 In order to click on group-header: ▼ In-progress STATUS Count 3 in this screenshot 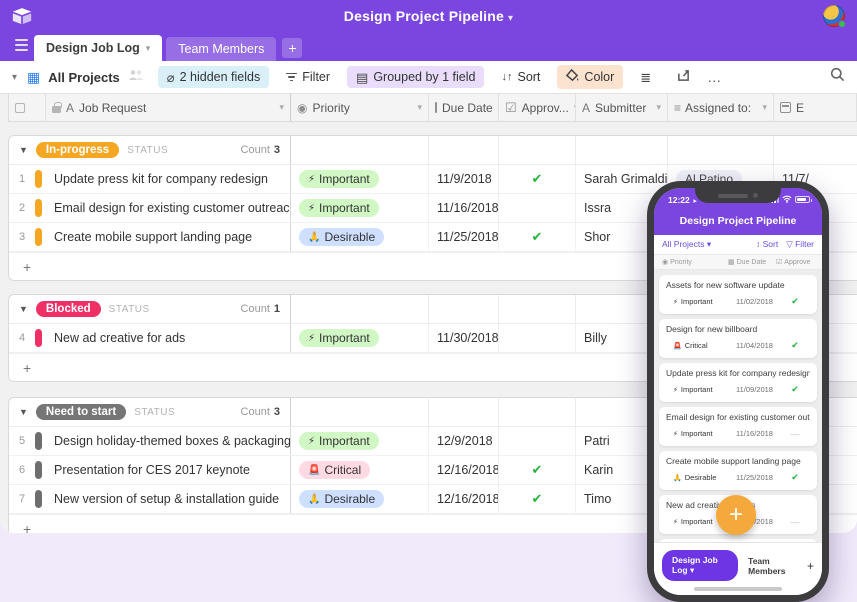, I will do `click(433, 150)`.